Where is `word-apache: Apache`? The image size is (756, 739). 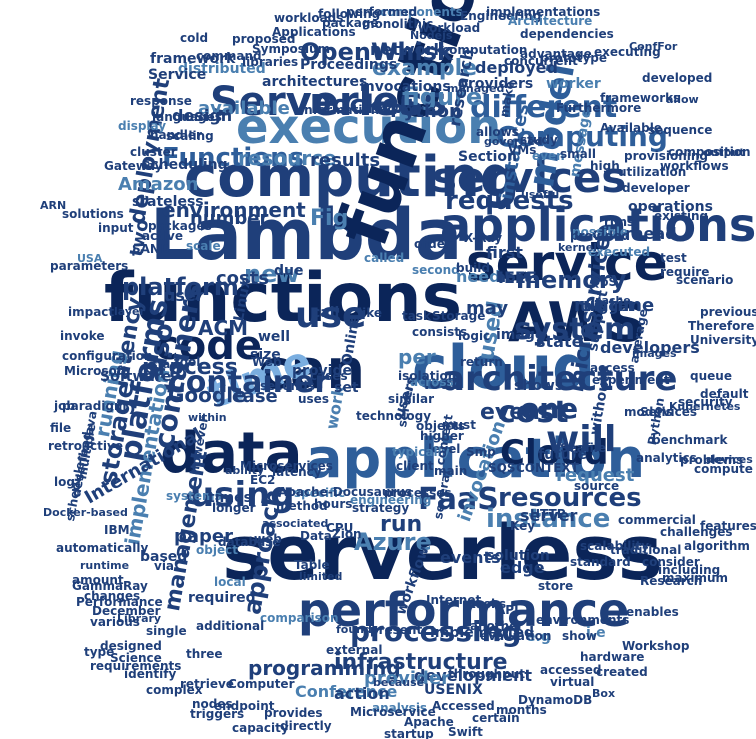
word-apache: Apache is located at coordinates (429, 722).